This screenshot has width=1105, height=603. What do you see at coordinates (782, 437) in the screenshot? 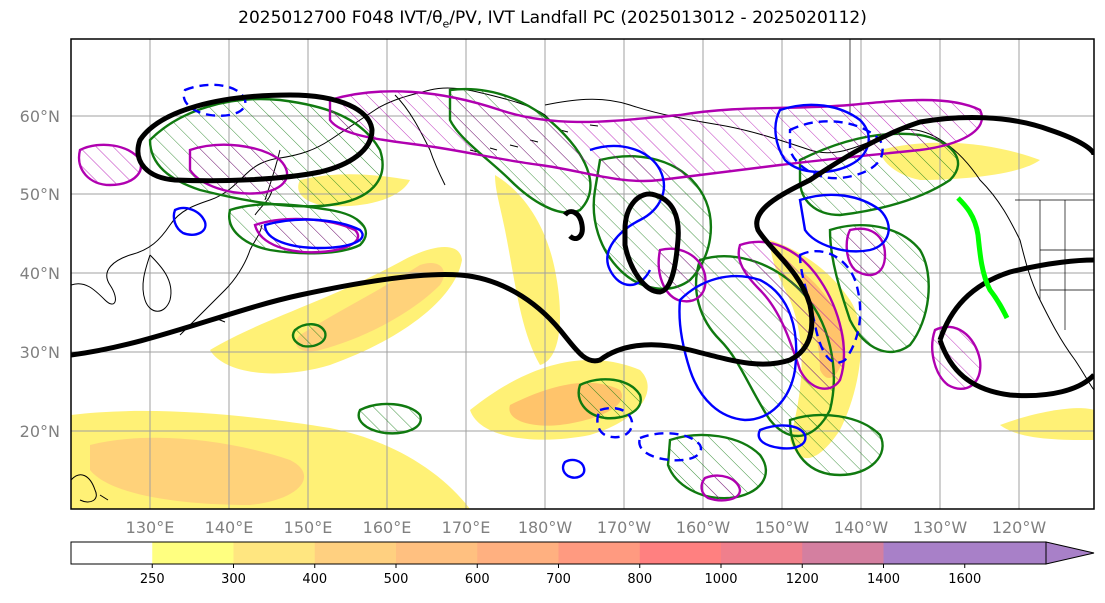
I see `blue-tropics` at bounding box center [782, 437].